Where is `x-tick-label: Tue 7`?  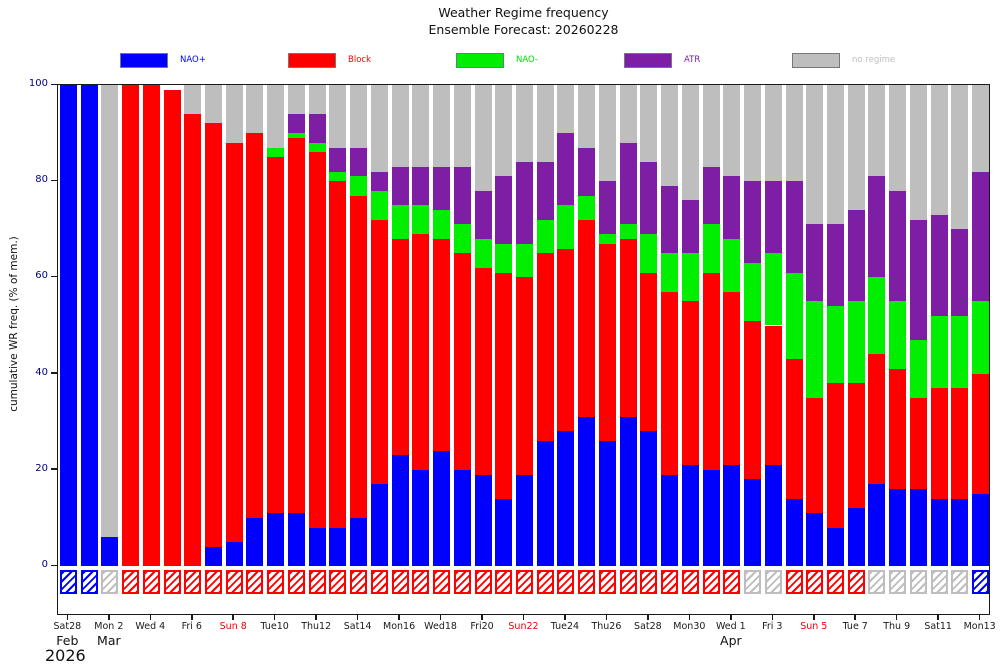
x-tick-label: Tue 7 is located at coordinates (855, 626).